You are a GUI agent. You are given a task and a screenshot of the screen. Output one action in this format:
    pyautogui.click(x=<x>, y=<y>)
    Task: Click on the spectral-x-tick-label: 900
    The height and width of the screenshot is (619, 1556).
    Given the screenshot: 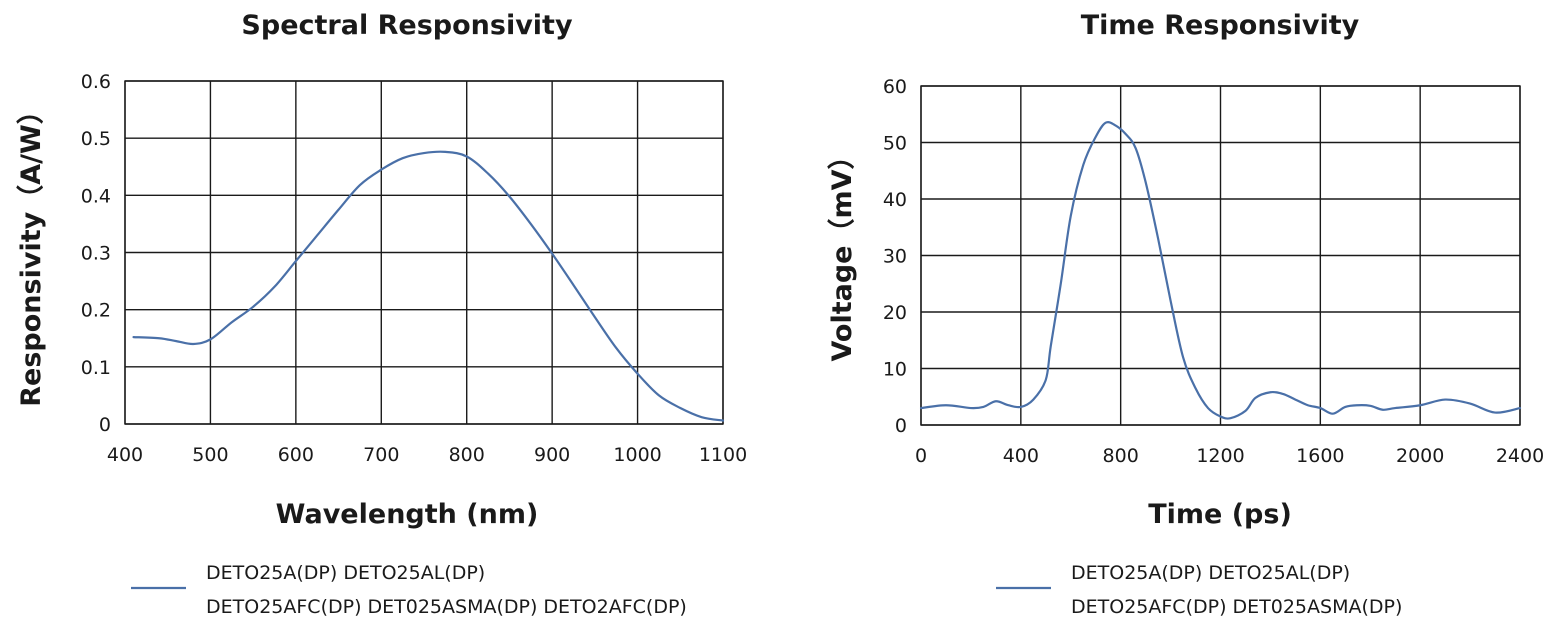 What is the action you would take?
    pyautogui.click(x=552, y=455)
    